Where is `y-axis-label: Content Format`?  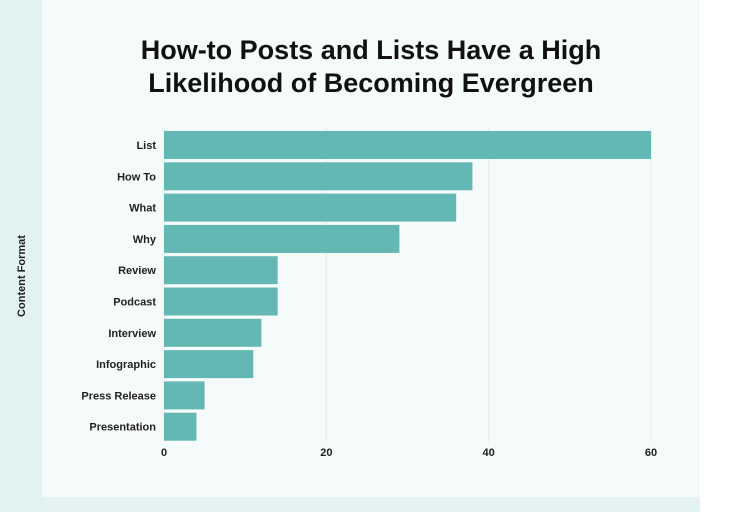
y-axis-label: Content Format is located at coordinates (22, 276).